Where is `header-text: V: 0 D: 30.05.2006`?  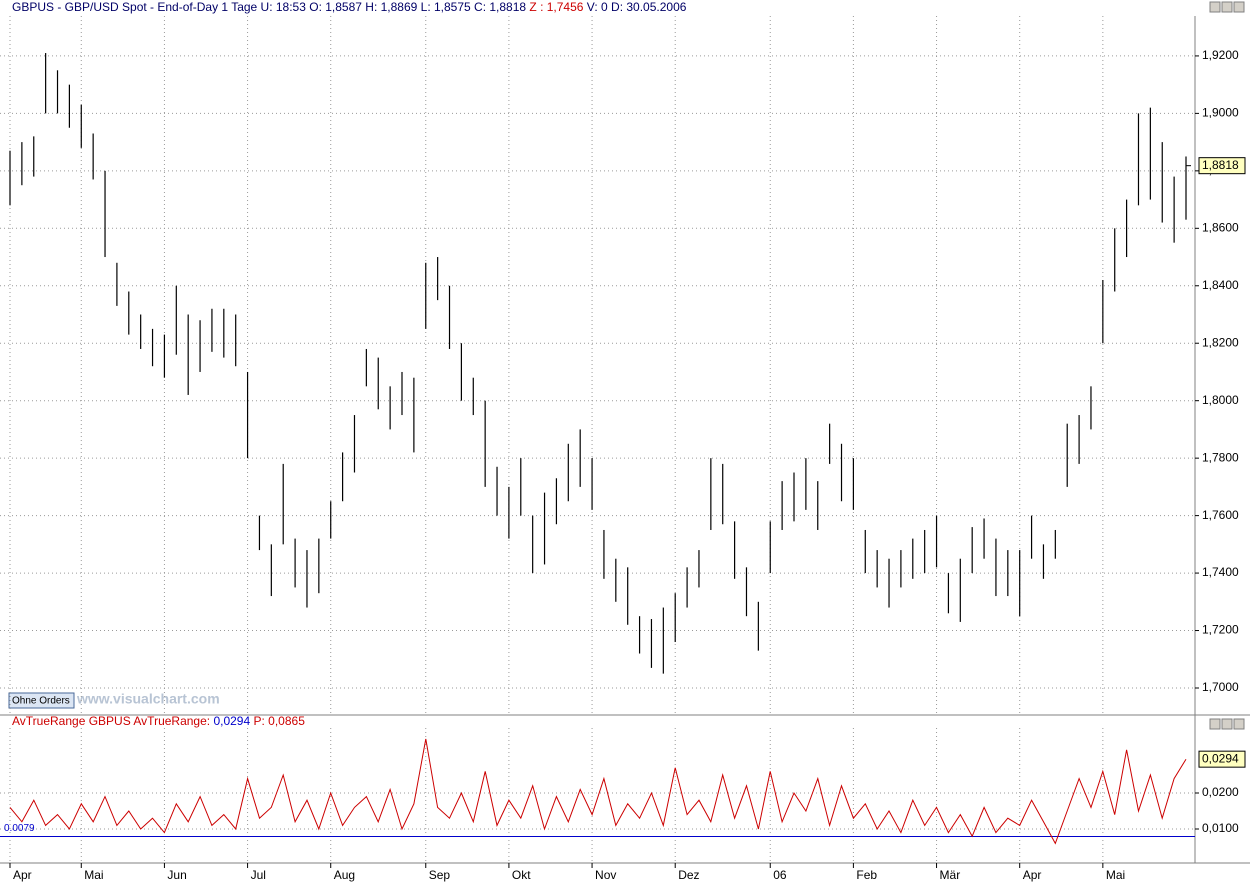
header-text: V: 0 D: 30.05.2006 is located at coordinates (634, 7).